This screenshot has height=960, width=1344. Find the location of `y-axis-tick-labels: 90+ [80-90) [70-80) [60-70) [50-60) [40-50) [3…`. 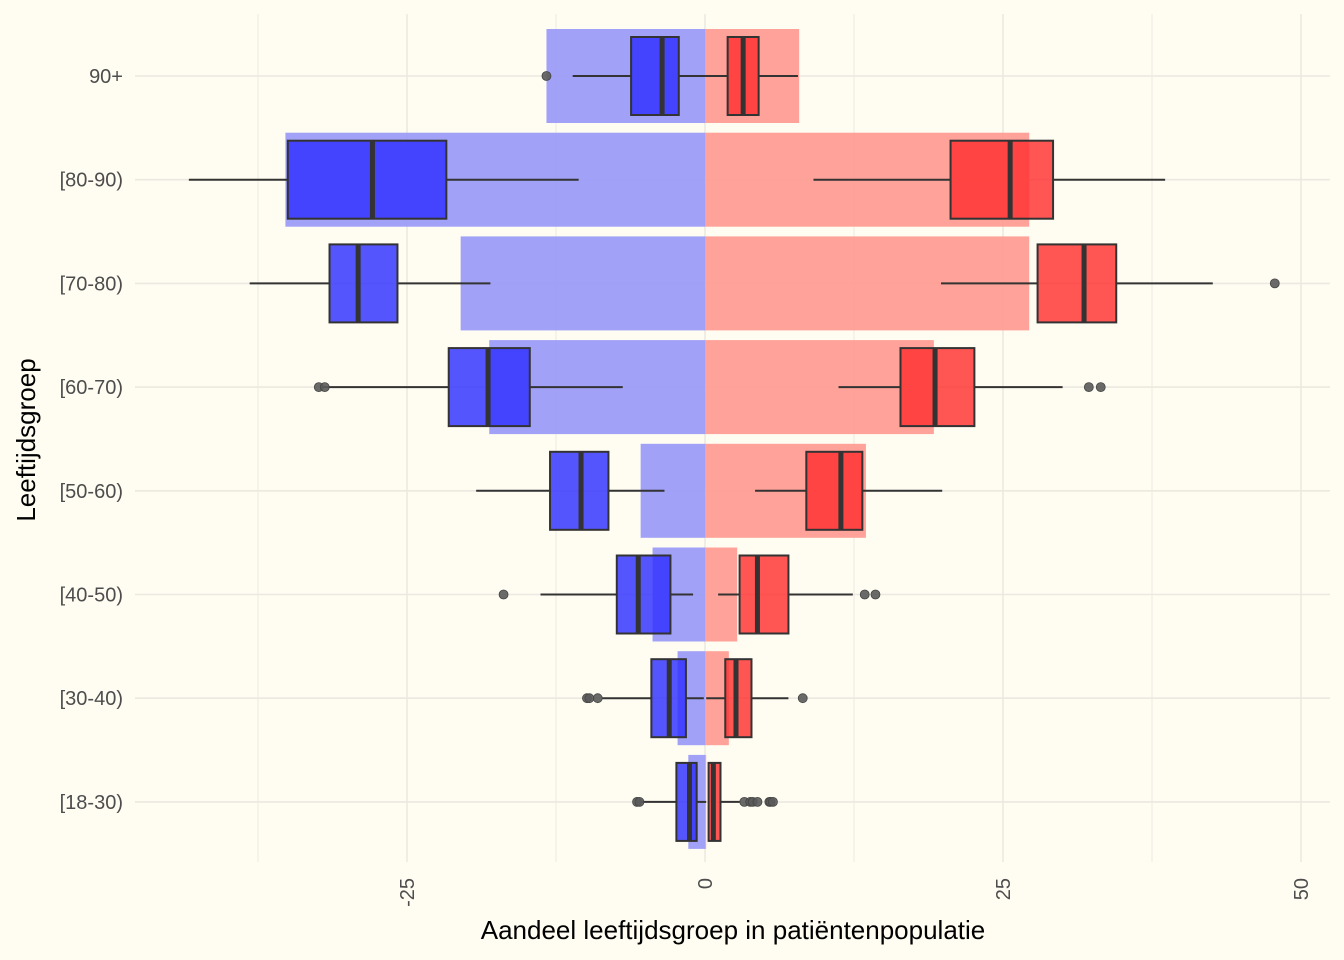

y-axis-tick-labels: 90+ [80-90) [70-80) [60-70) [50-60) [40-50) [3… is located at coordinates (91, 440).